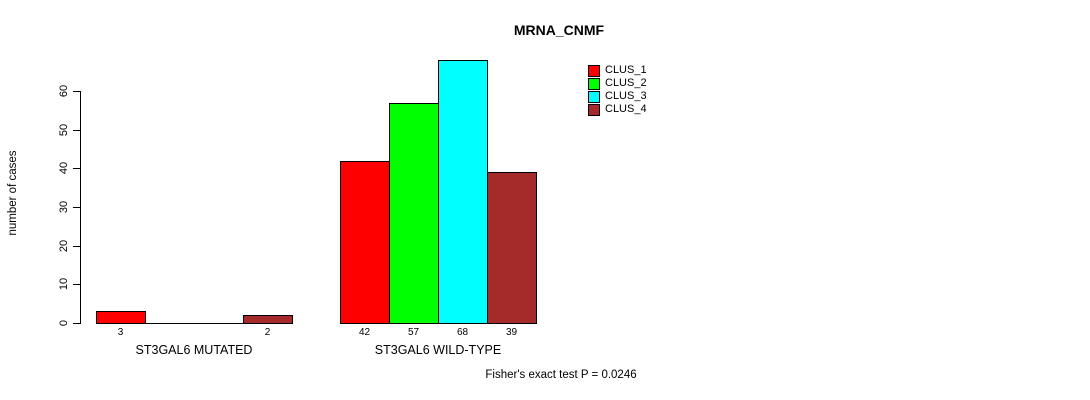 This screenshot has width=1090, height=400. Describe the element at coordinates (413, 332) in the screenshot. I see `bar-value-label: 57` at that location.